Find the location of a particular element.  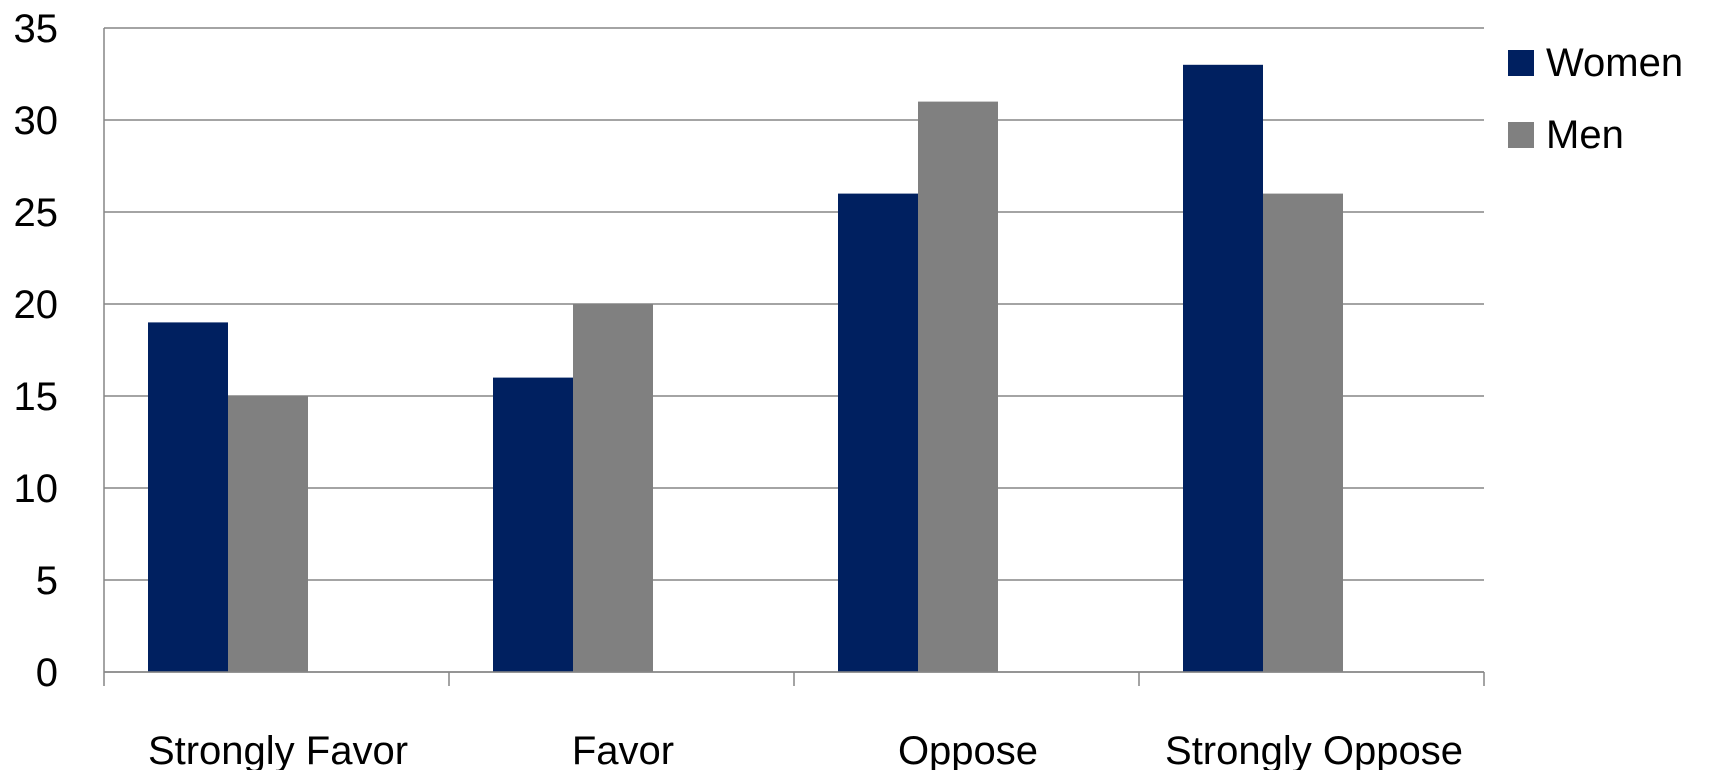

y-tick-label: 35 is located at coordinates (36, 29).